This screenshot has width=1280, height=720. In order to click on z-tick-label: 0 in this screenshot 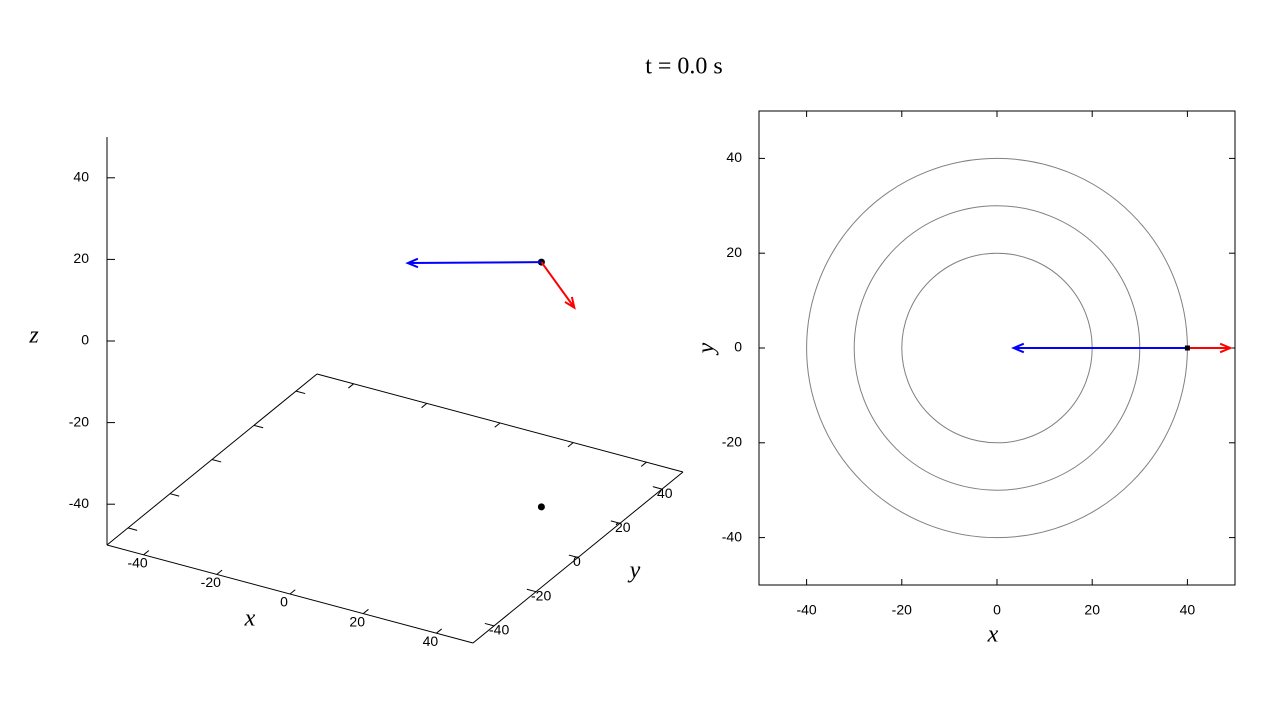, I will do `click(85, 340)`.